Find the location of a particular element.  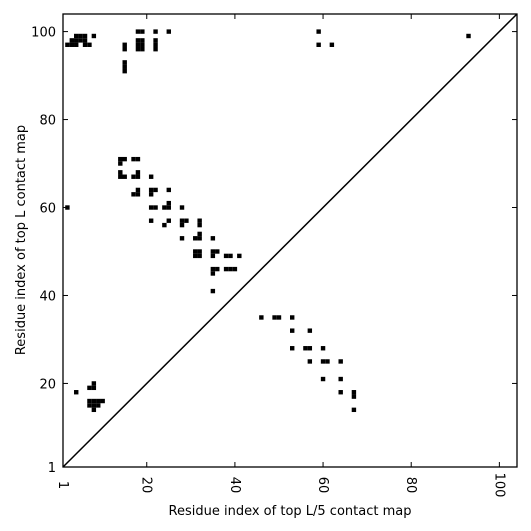

y-tick-label: 20 is located at coordinates (47, 384).